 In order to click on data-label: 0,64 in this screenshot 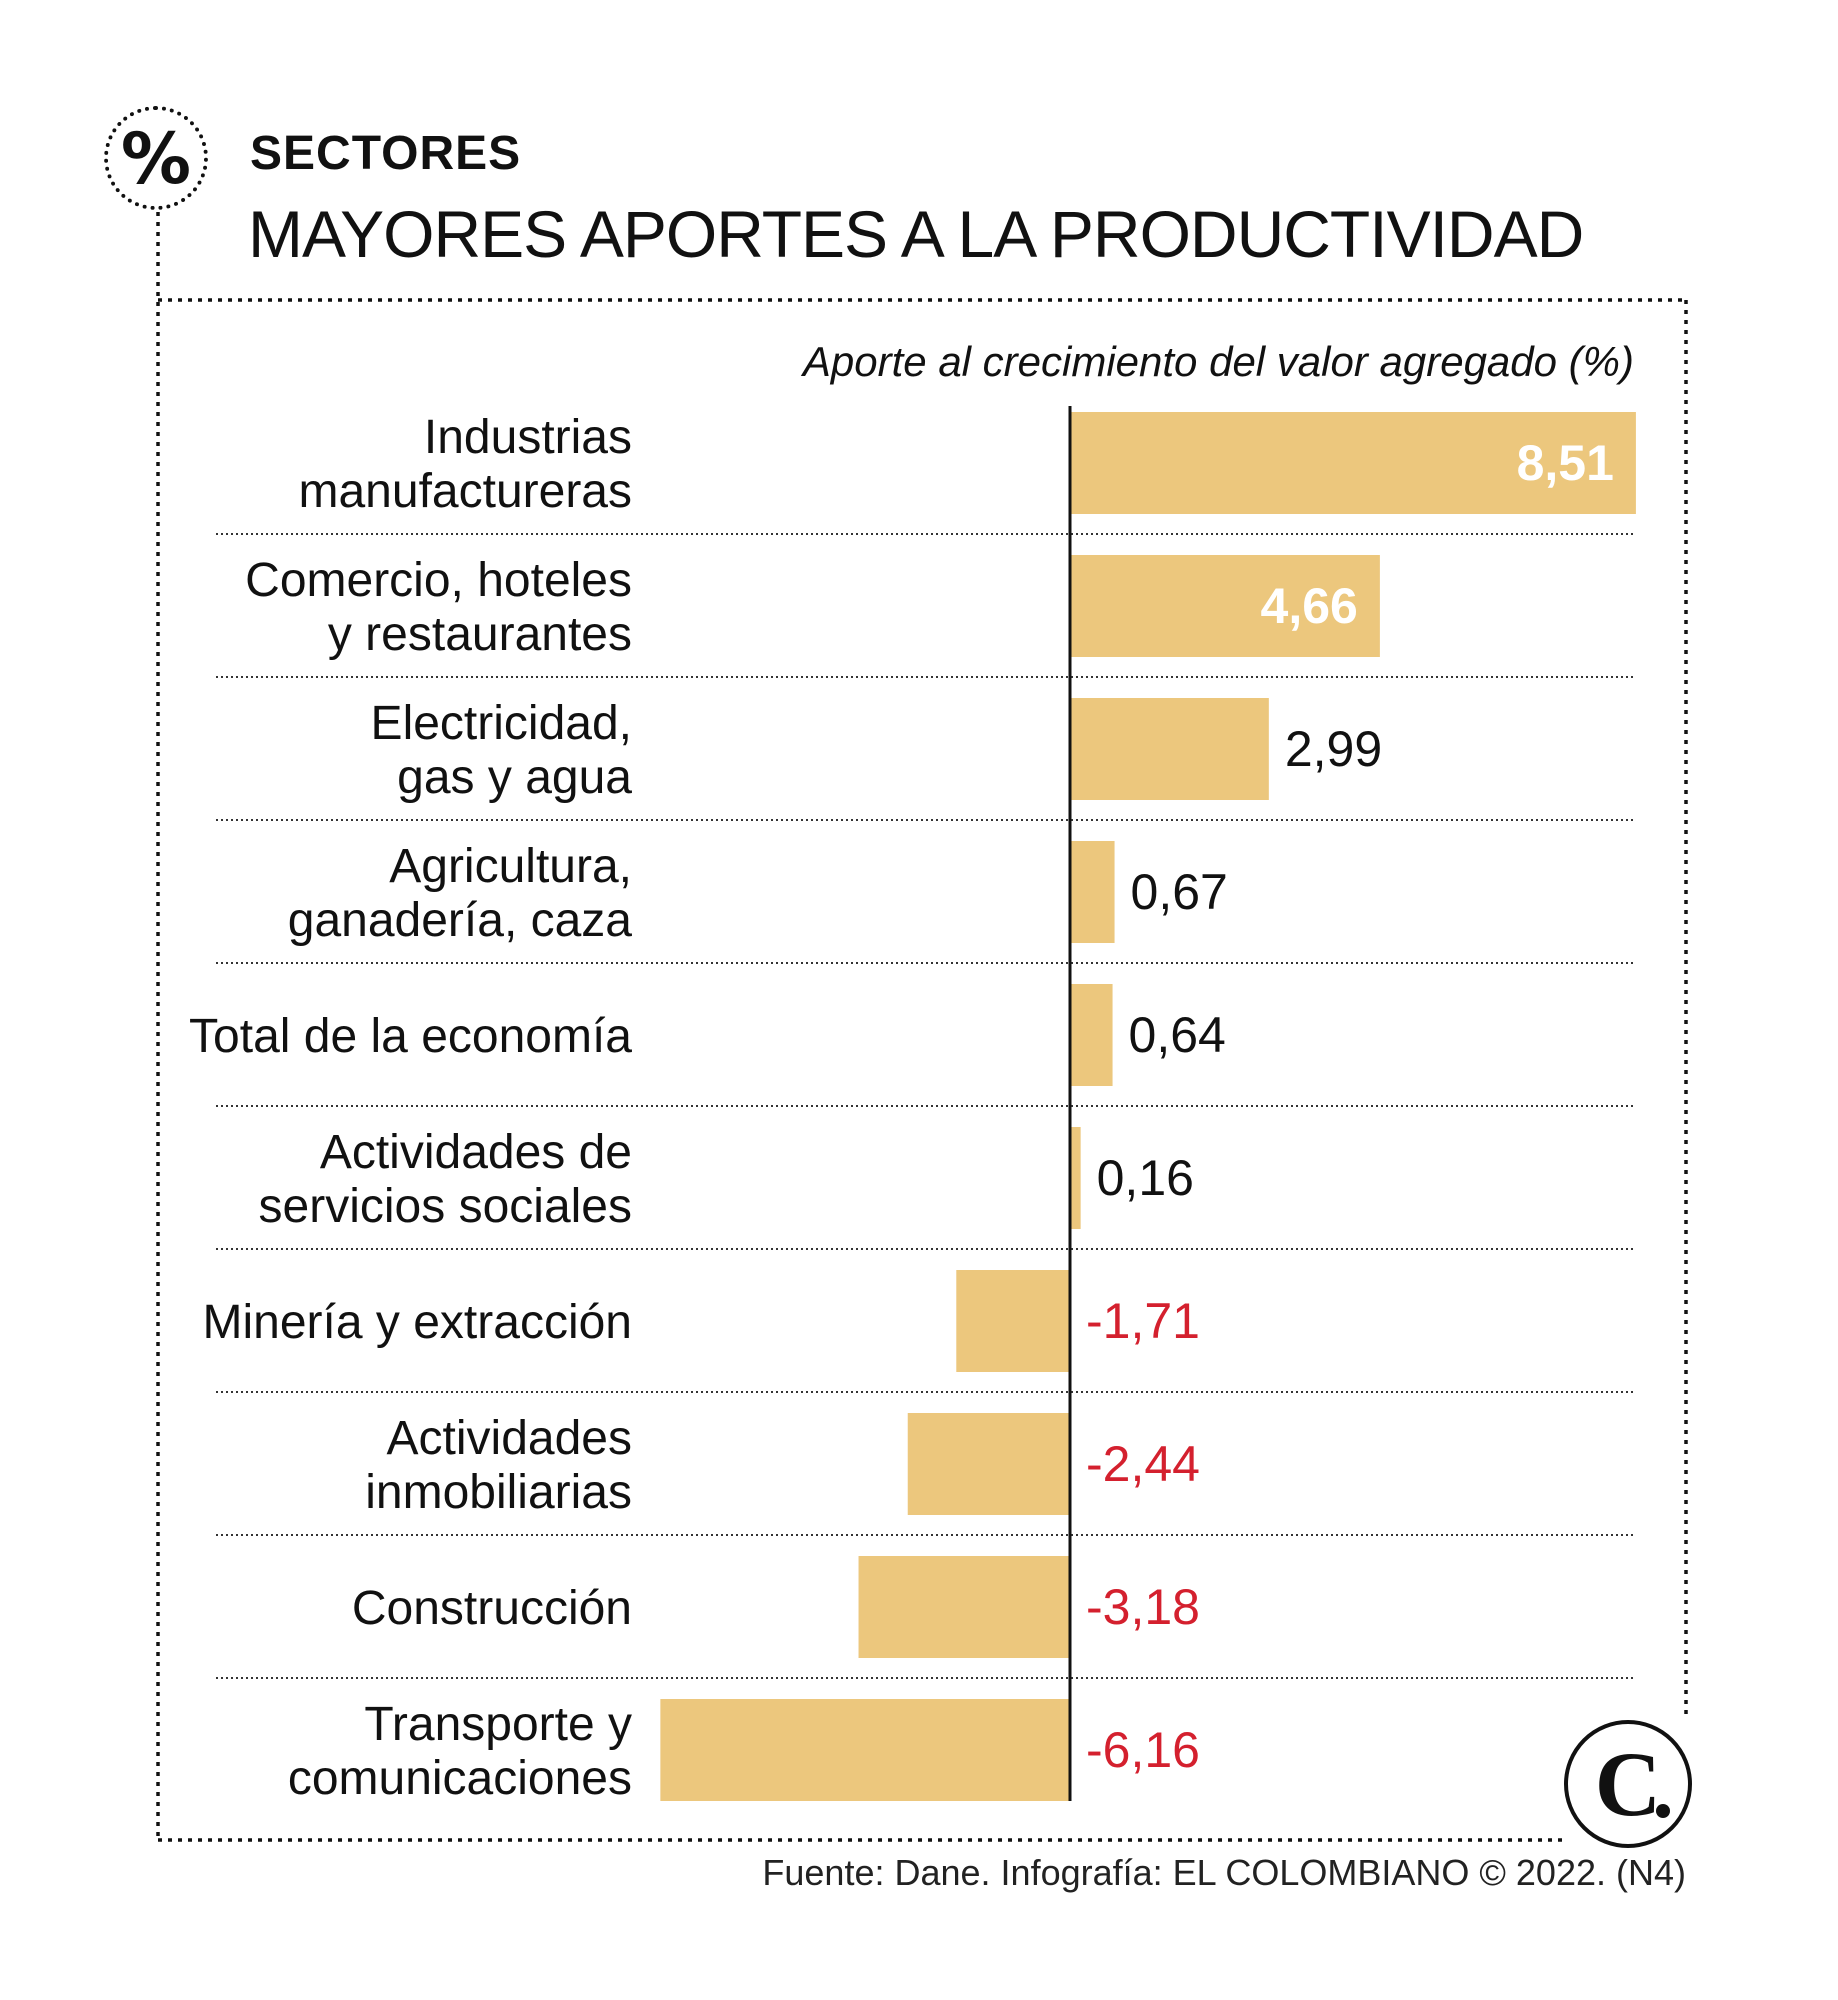, I will do `click(1177, 1035)`.